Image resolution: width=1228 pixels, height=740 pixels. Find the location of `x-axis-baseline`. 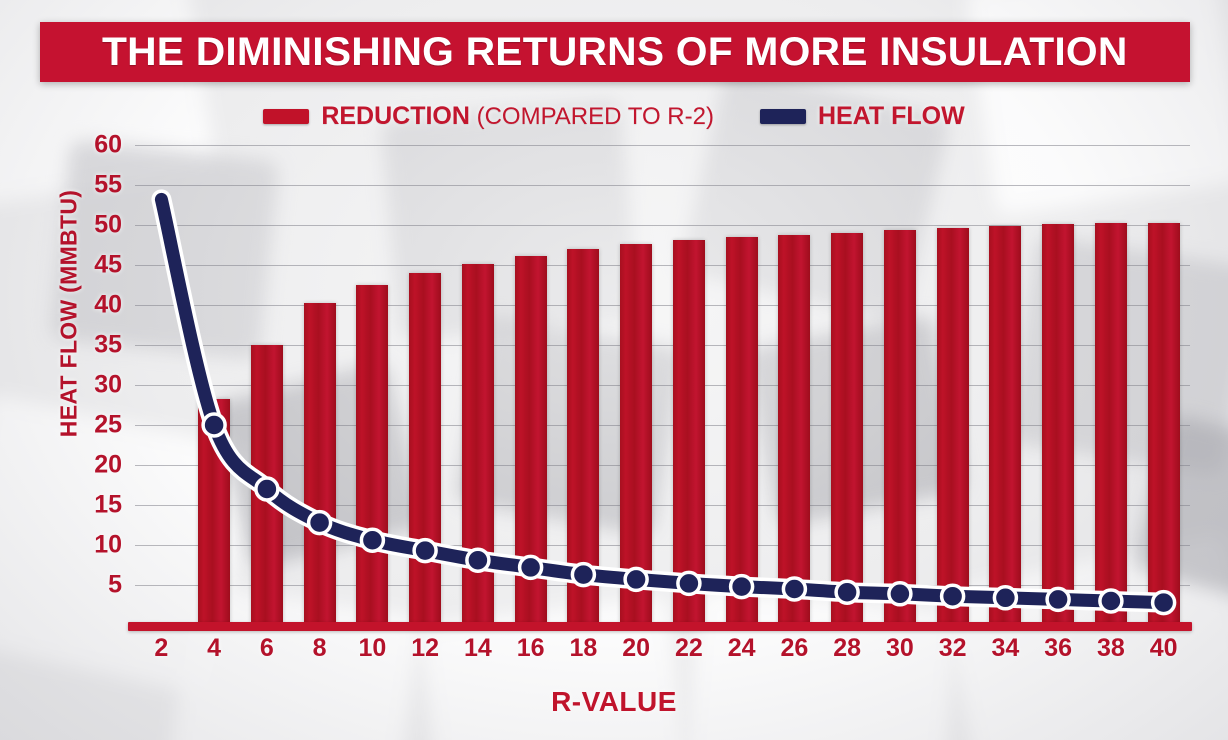

x-axis-baseline is located at coordinates (660, 626).